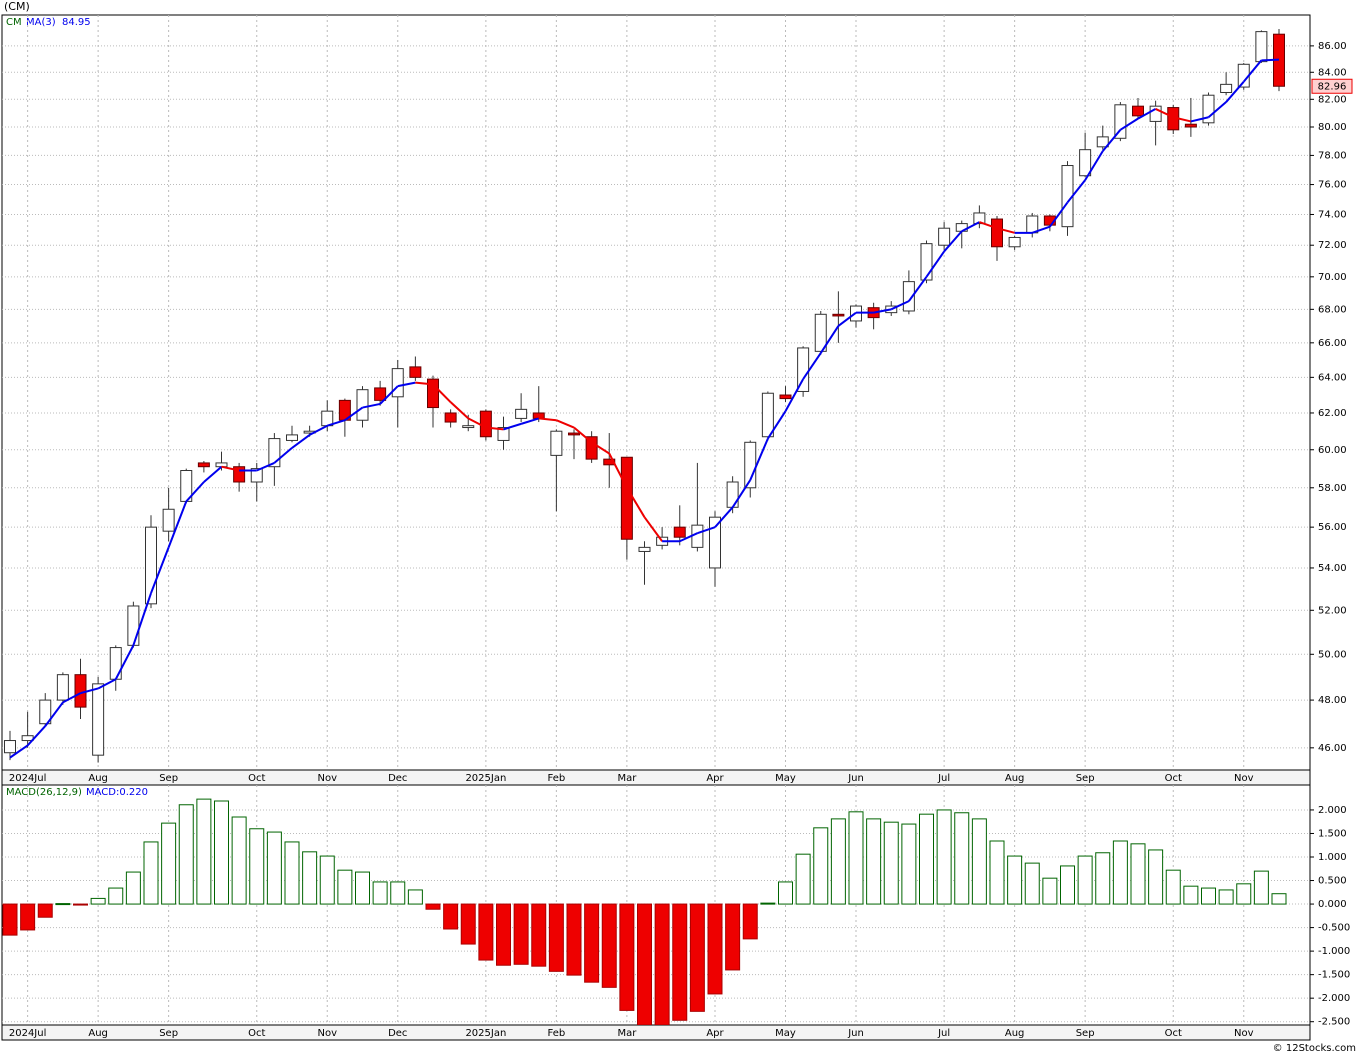 This screenshot has width=1360, height=1056. What do you see at coordinates (627, 1033) in the screenshot?
I see `x-tick-label: Mar` at bounding box center [627, 1033].